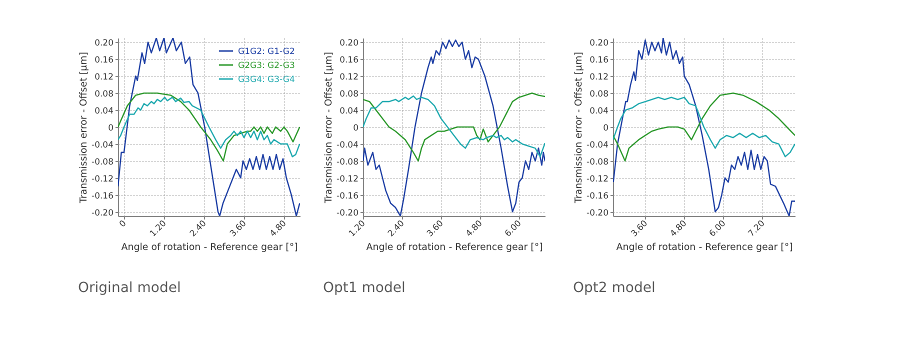 The image size is (922, 339). I want to click on text: Opt2 model, so click(614, 288).